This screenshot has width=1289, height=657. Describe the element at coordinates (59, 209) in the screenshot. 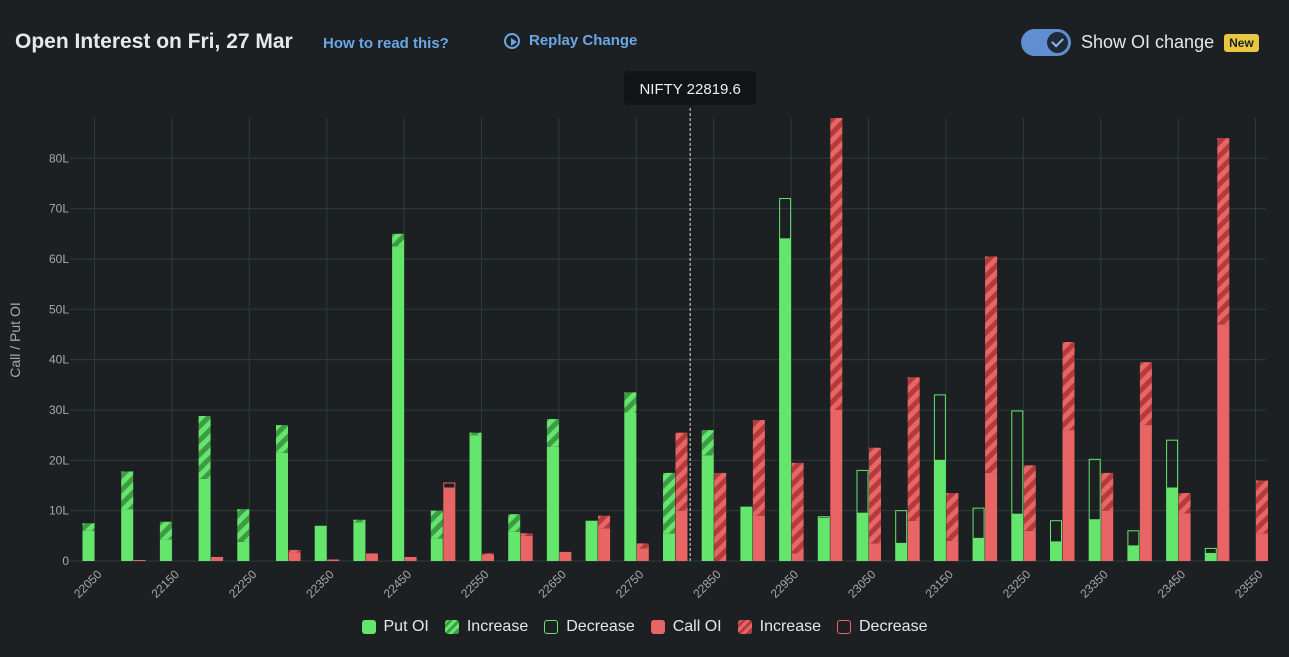

I see `y-tick-label: 70L` at that location.